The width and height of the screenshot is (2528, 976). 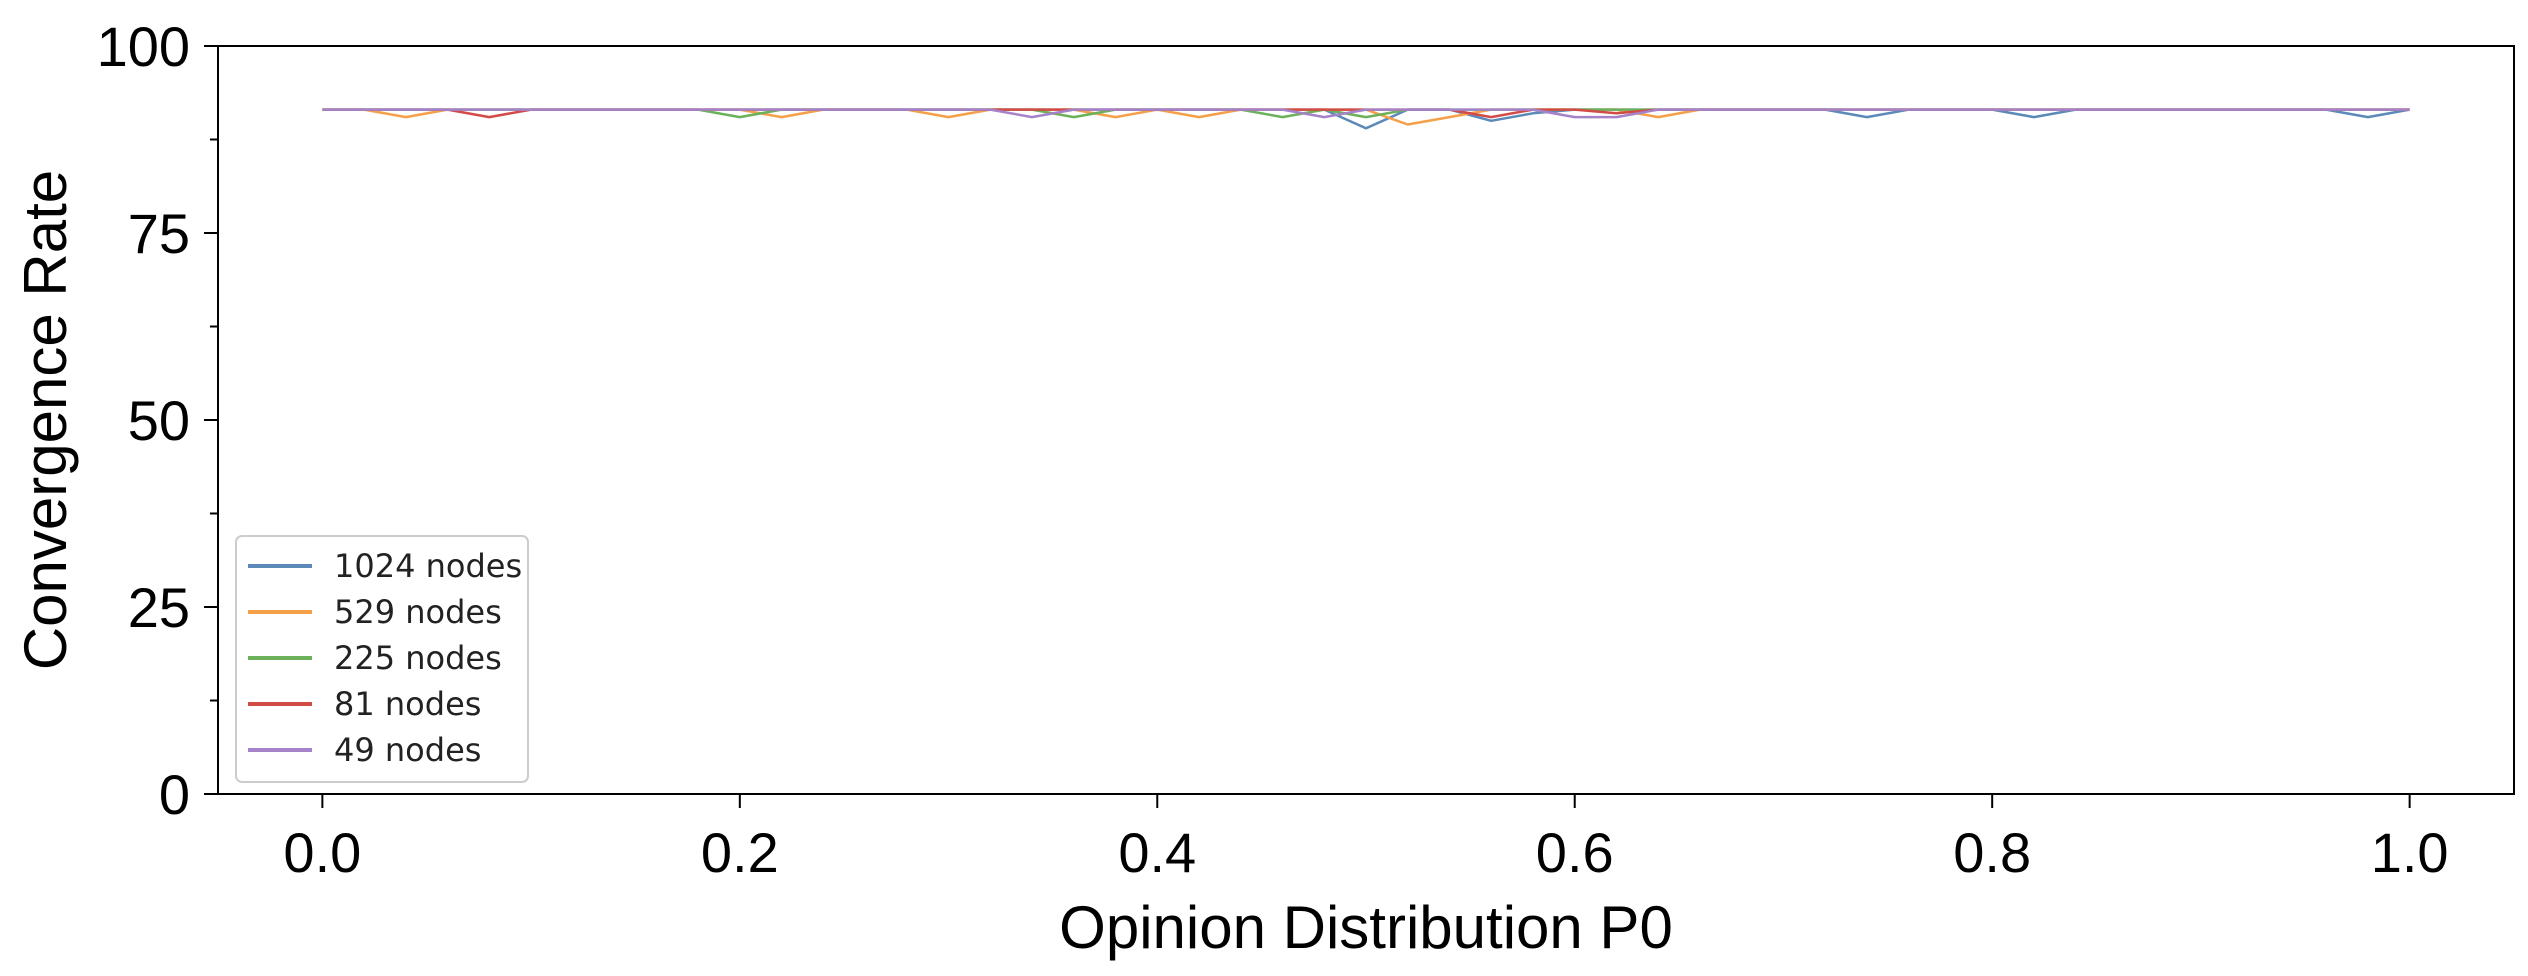 What do you see at coordinates (418, 612) in the screenshot?
I see `legend-label: 529 nodes` at bounding box center [418, 612].